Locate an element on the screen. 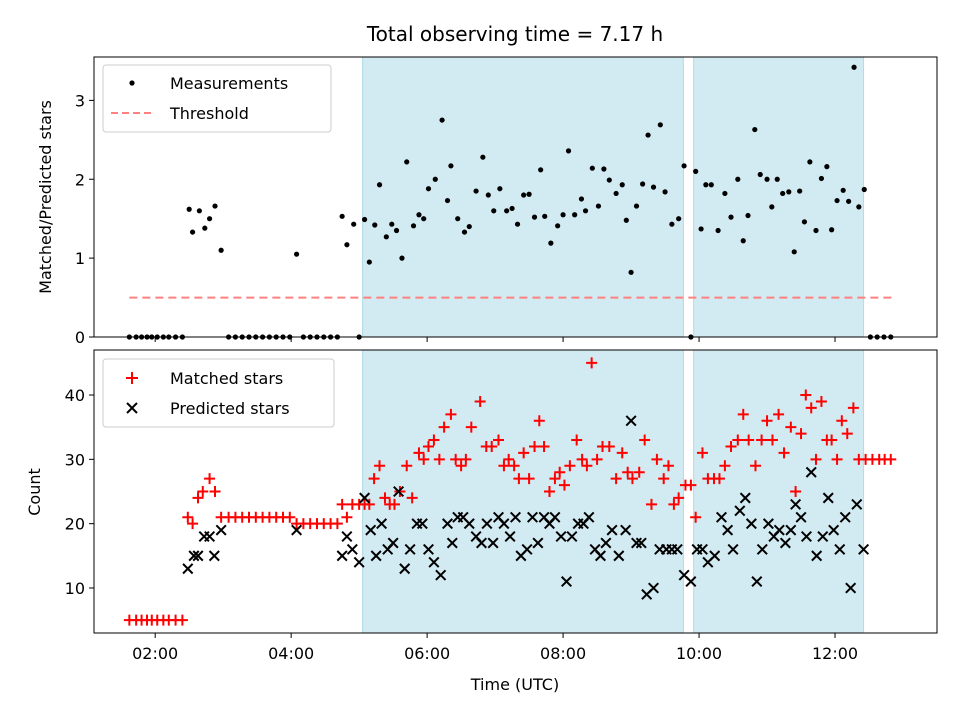 This screenshot has height=720, width=960. x-tick-label: 12:00 is located at coordinates (835, 653).